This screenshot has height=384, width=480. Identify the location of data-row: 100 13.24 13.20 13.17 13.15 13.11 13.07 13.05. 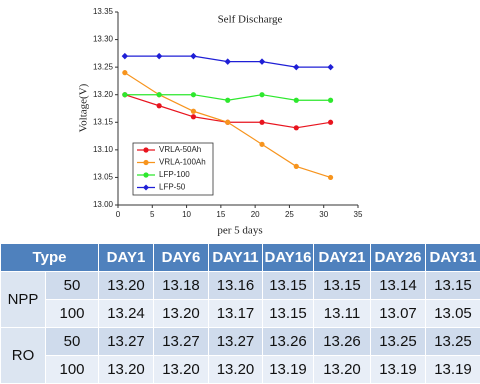
(240, 313).